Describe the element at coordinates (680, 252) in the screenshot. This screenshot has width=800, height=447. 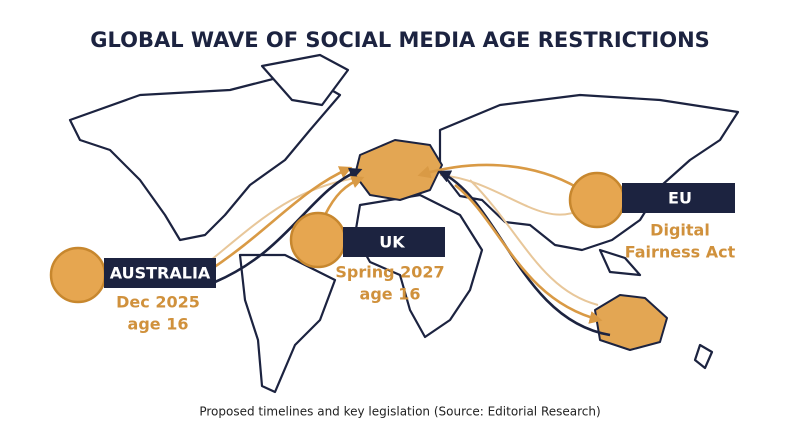
I see `marker-detail: Fairness Act` at that location.